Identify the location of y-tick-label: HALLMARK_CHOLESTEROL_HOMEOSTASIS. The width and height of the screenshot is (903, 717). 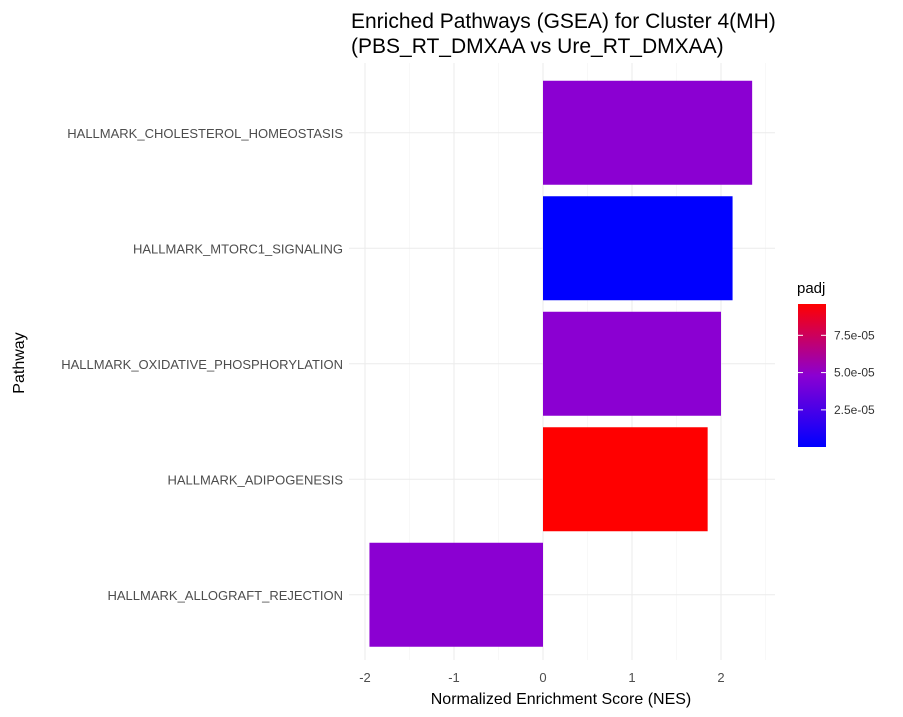
(205, 133).